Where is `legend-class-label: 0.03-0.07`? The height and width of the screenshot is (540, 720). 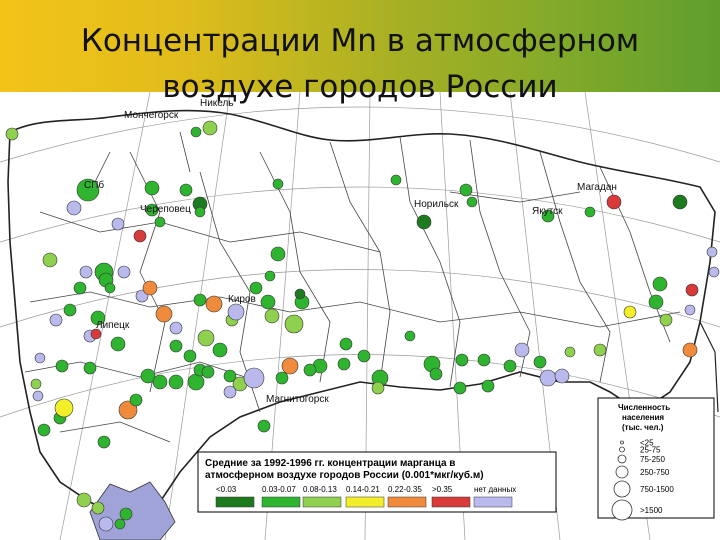
legend-class-label: 0.03-0.07 is located at coordinates (279, 489).